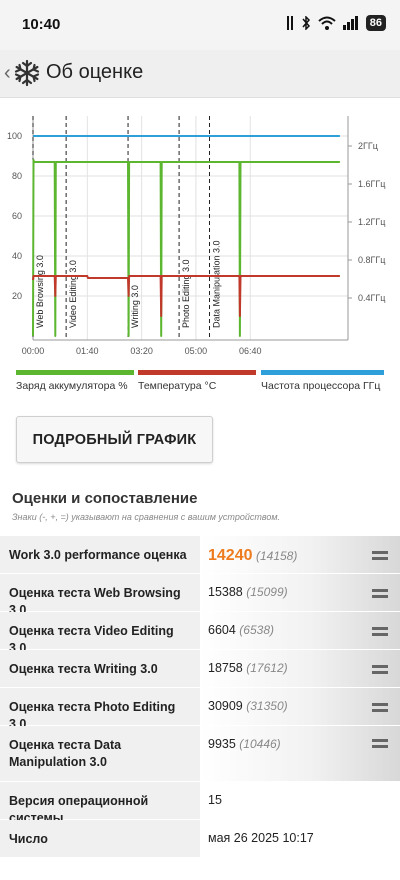  What do you see at coordinates (135, 306) in the screenshot?
I see `annotation-label: Writing 3.0` at bounding box center [135, 306].